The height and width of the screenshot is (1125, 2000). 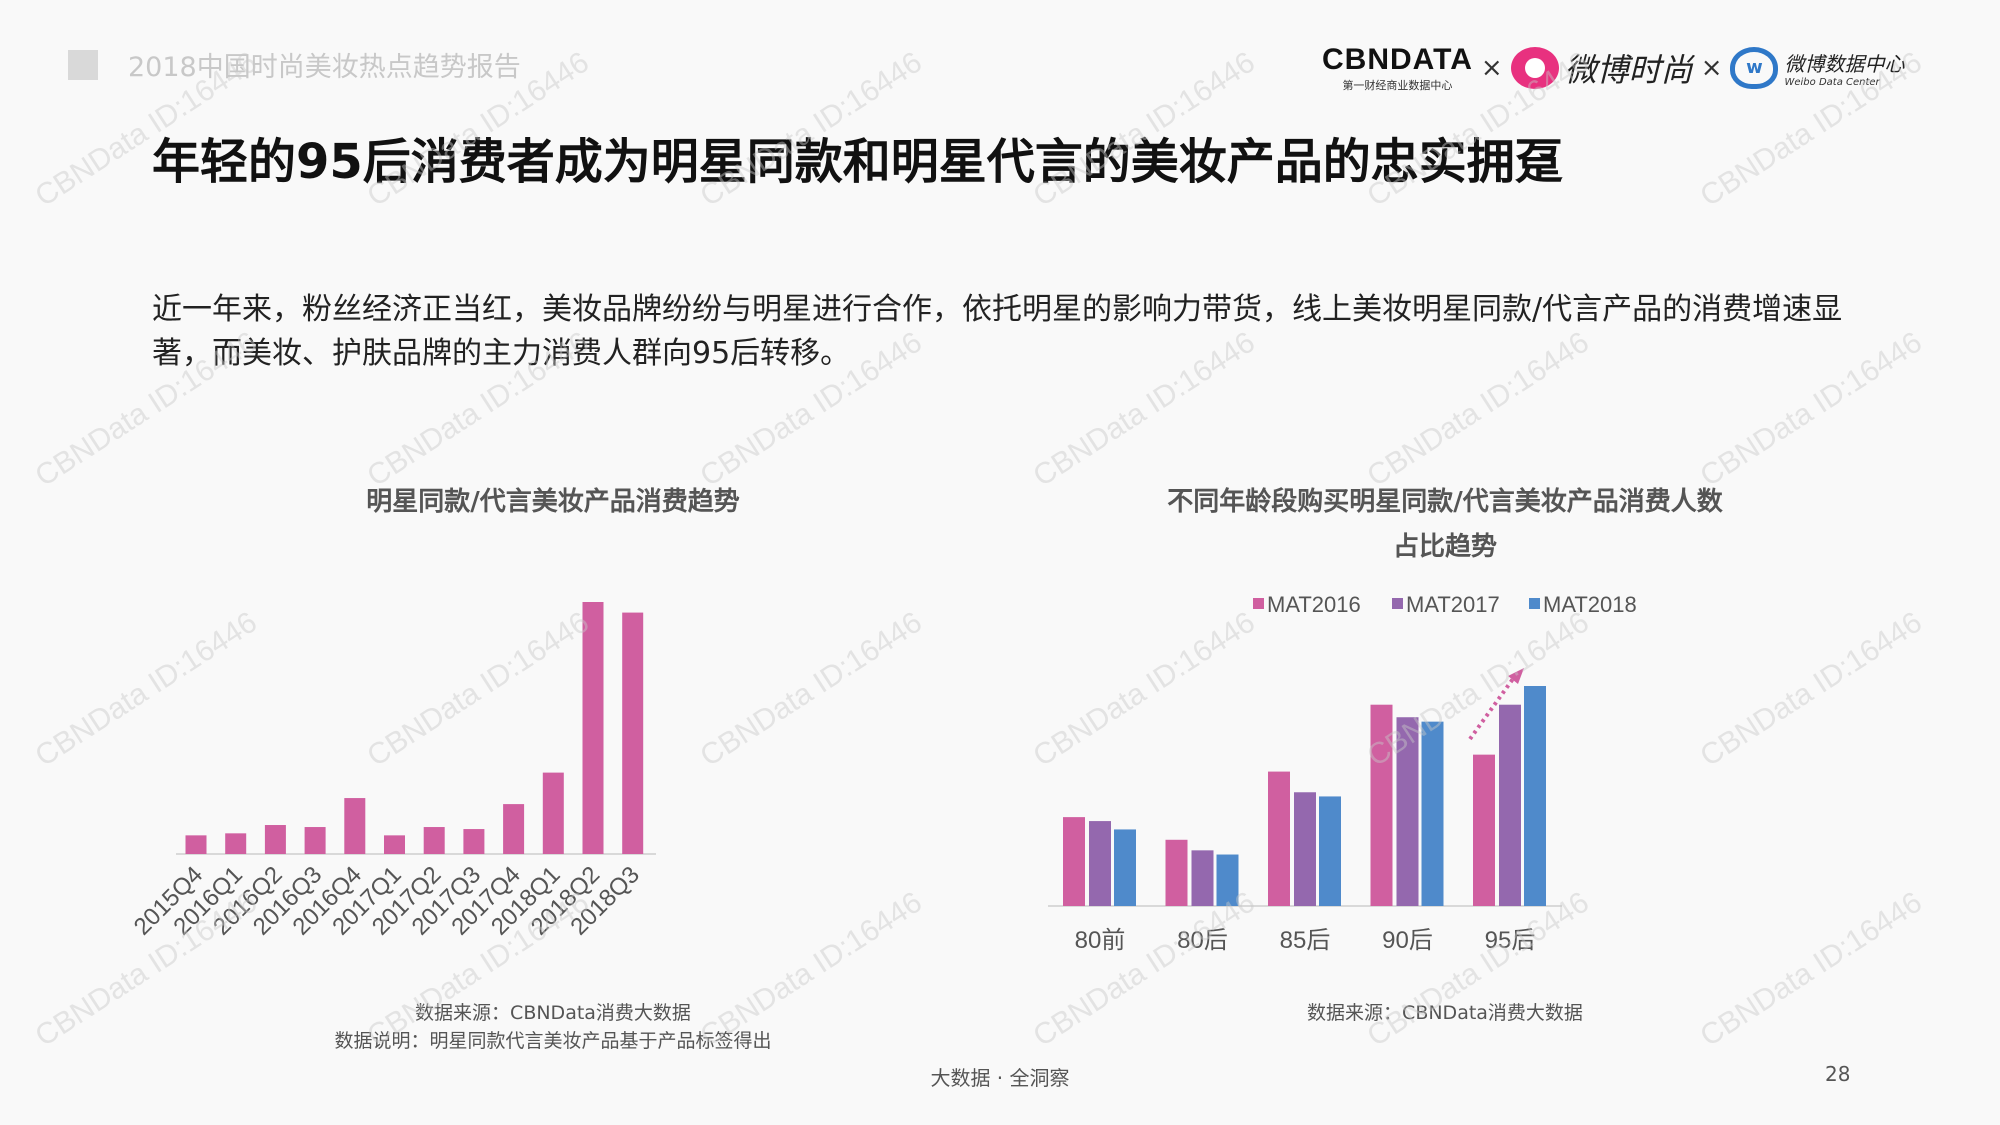 What do you see at coordinates (394, 844) in the screenshot?
I see `bar-2017Q1` at bounding box center [394, 844].